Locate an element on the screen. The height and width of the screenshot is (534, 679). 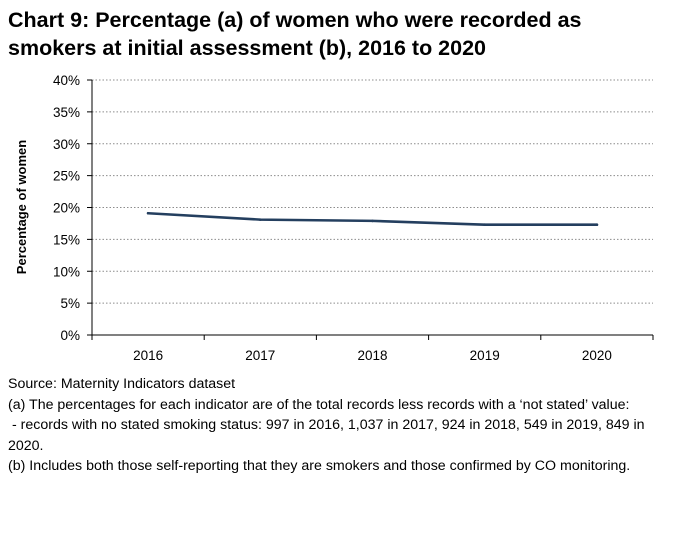
y-tick-label: 25% is located at coordinates (66, 176).